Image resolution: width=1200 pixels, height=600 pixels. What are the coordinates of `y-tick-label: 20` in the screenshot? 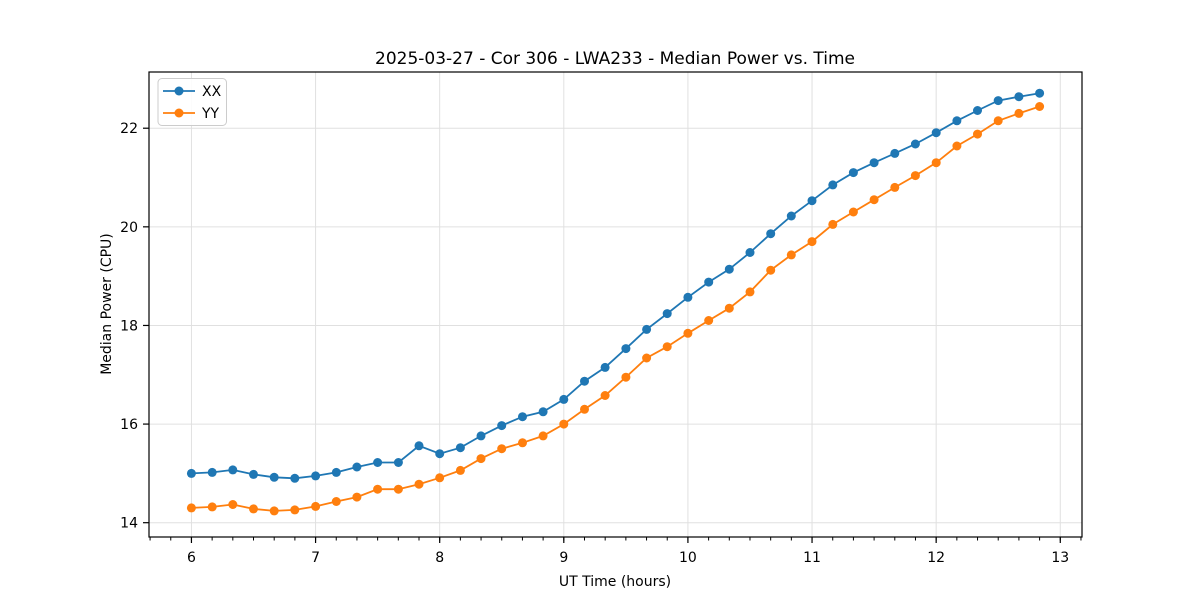 It's located at (129, 228).